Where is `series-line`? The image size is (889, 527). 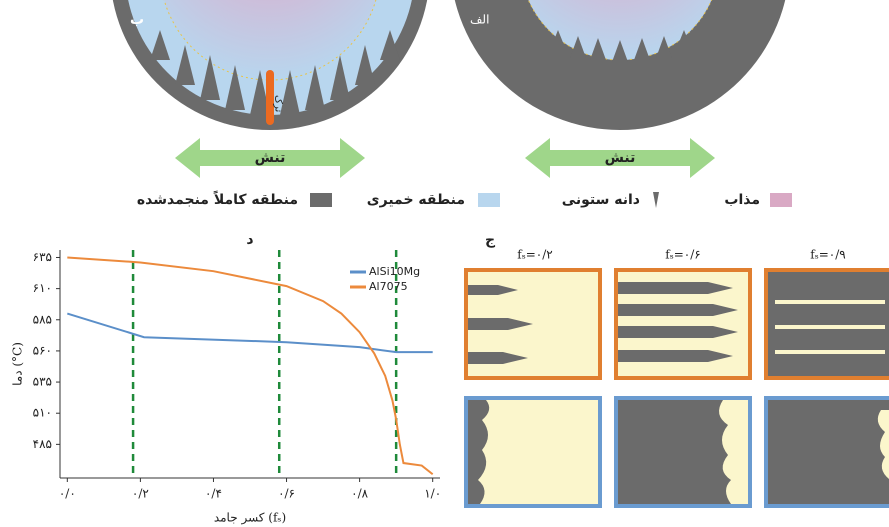 series-line is located at coordinates (250, 333).